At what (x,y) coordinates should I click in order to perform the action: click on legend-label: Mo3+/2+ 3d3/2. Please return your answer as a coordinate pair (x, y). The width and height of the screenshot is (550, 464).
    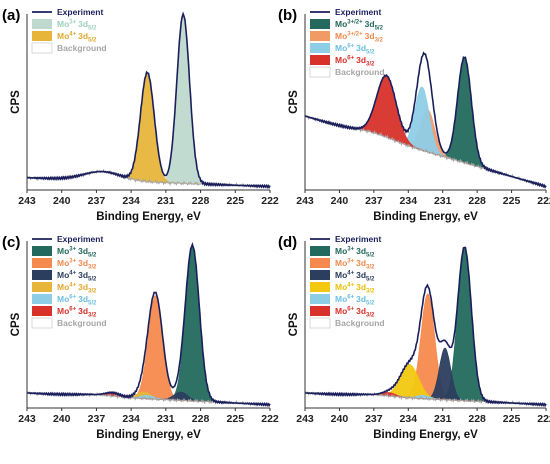
    Looking at the image, I should click on (359, 37).